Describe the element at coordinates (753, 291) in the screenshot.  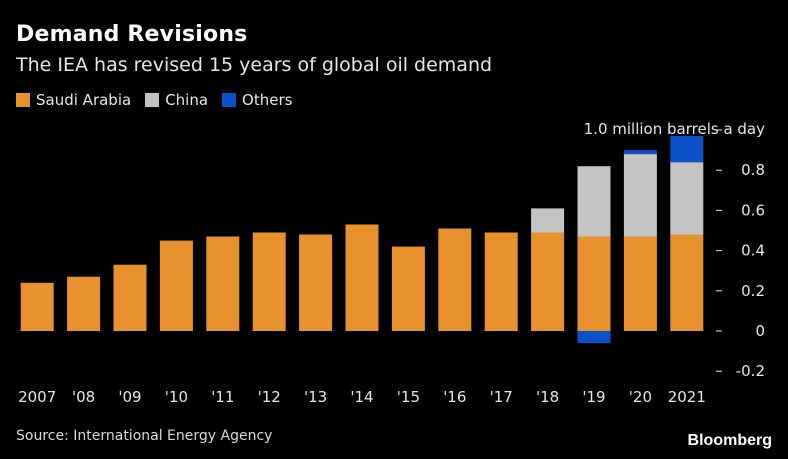
I see `y-tick-label: 0.2` at that location.